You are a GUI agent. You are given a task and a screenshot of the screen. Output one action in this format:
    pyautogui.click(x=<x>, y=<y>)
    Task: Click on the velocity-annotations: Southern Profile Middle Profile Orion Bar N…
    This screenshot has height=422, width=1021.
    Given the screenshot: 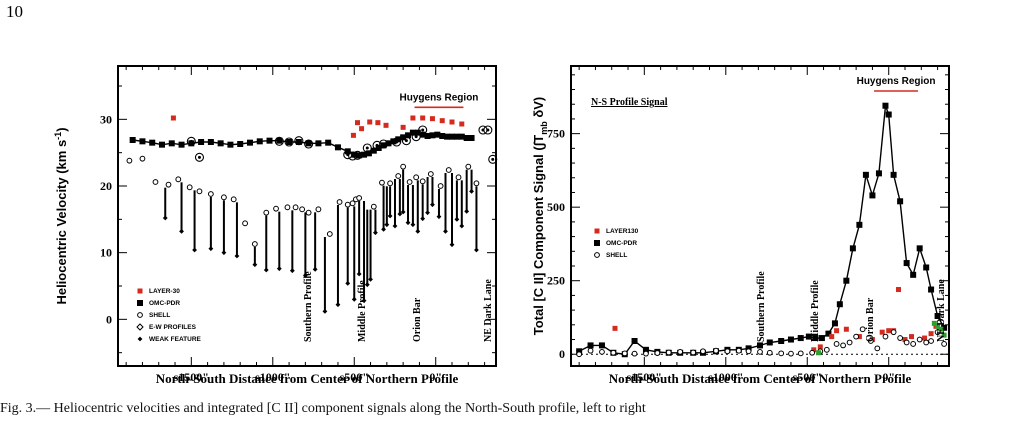 What is the action you would take?
    pyautogui.click(x=398, y=217)
    